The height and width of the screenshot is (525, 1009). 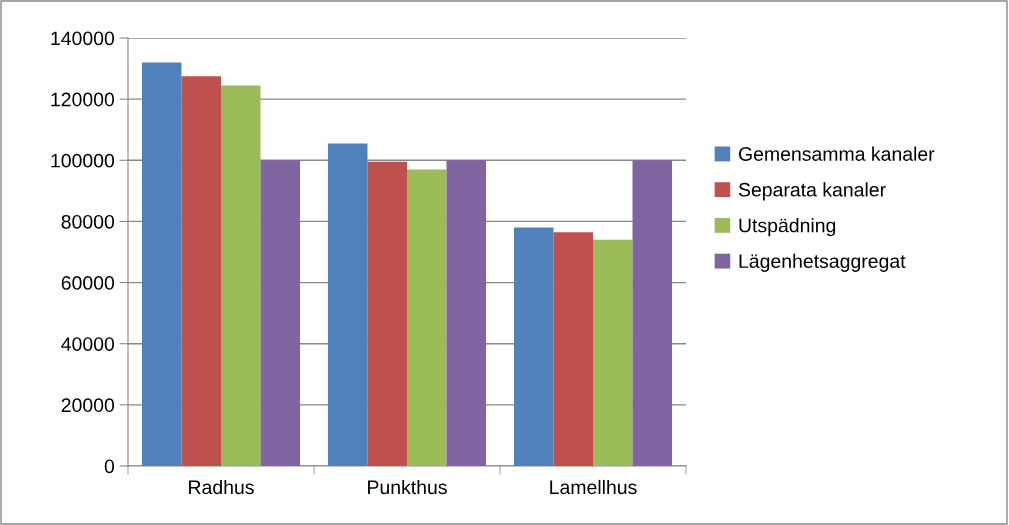 I want to click on y-tick-label: 100000, so click(x=83, y=160).